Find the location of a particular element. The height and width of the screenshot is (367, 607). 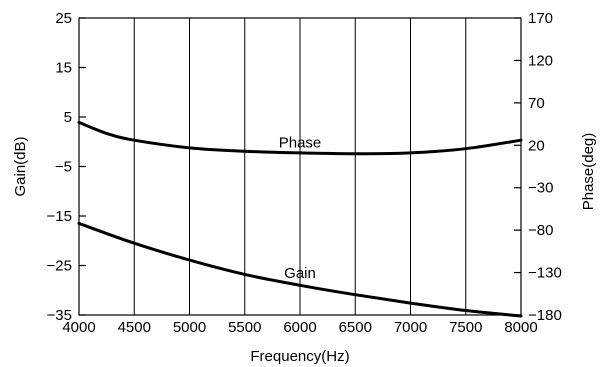

series-line-phase is located at coordinates (300, 138).